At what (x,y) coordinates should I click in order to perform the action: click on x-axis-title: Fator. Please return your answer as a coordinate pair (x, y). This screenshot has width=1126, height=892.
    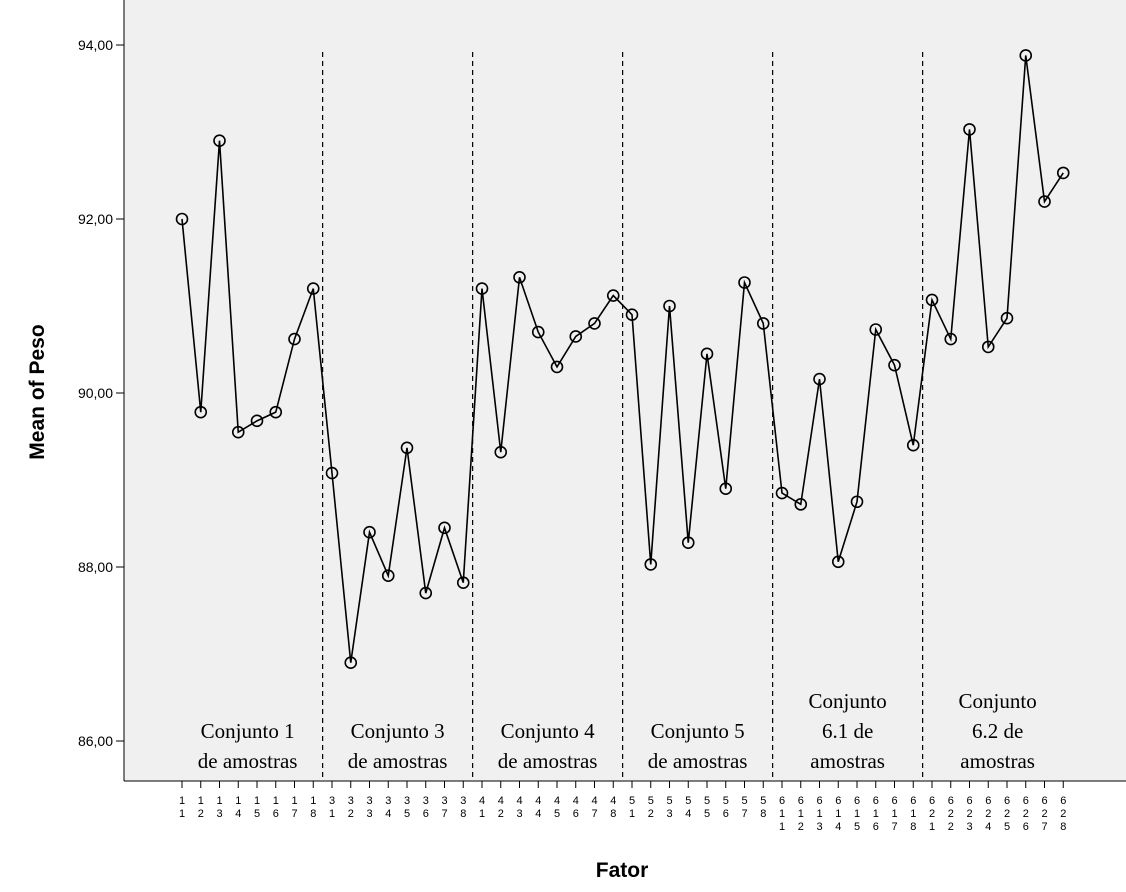
    Looking at the image, I should click on (622, 870).